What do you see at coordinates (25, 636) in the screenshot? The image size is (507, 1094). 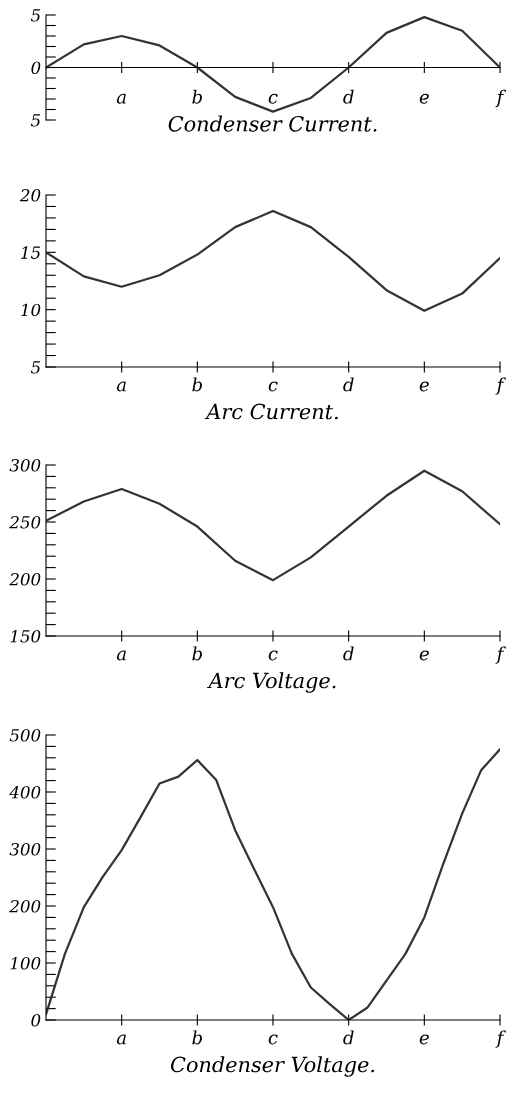 I see `y-tick-label: 150` at bounding box center [25, 636].